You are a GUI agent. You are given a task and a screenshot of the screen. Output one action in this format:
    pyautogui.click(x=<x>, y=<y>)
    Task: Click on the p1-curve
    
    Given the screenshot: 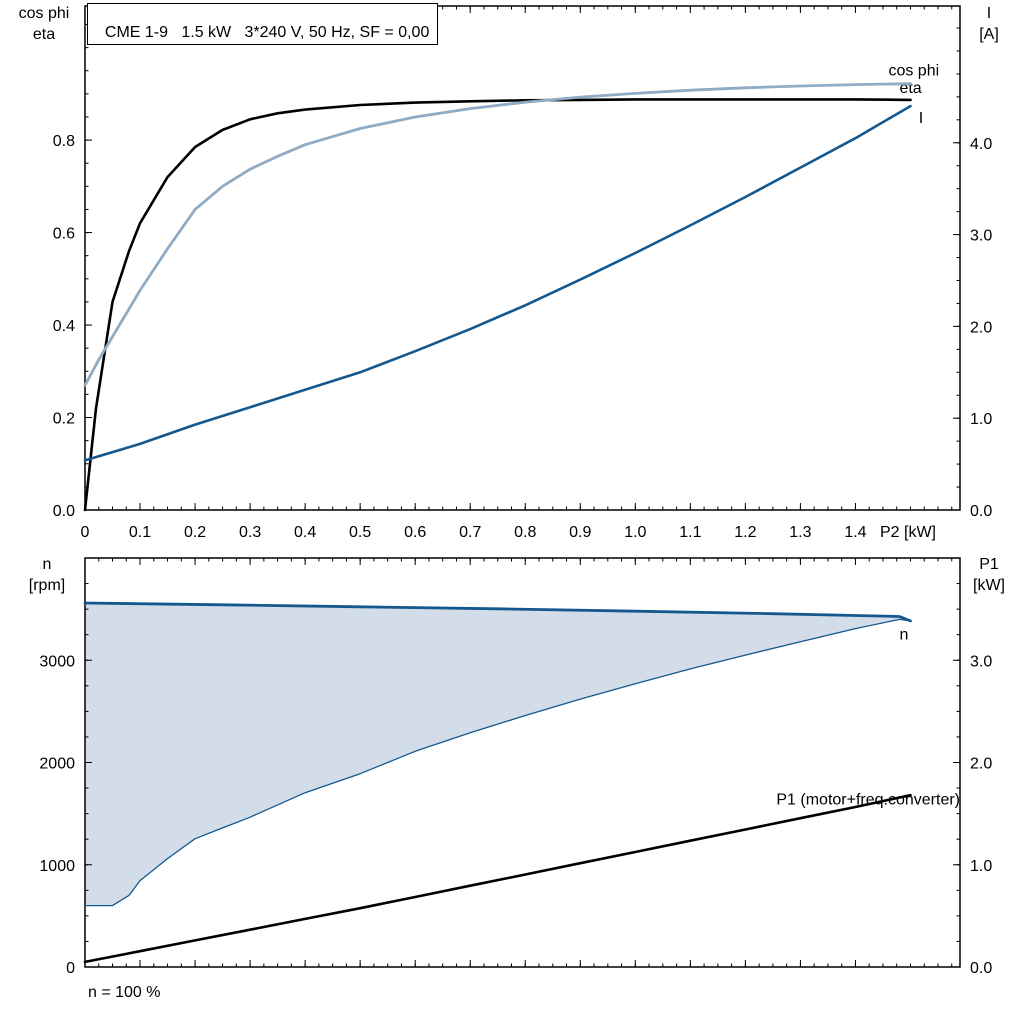 What is the action you would take?
    pyautogui.click(x=497, y=878)
    